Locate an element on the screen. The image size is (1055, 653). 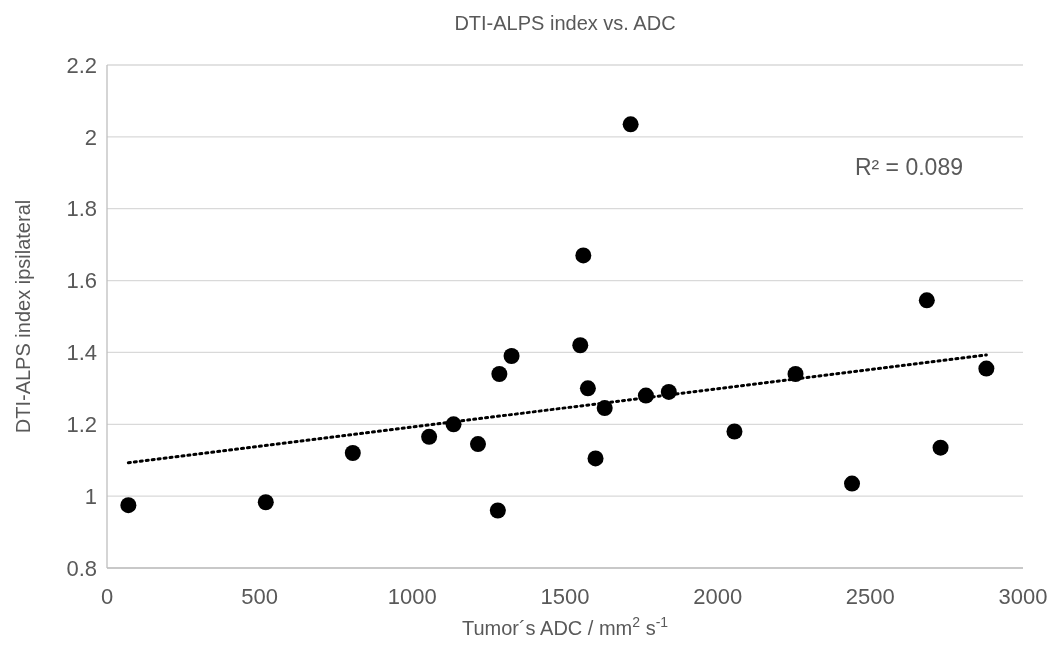
x-tick-label: 2000 is located at coordinates (718, 596).